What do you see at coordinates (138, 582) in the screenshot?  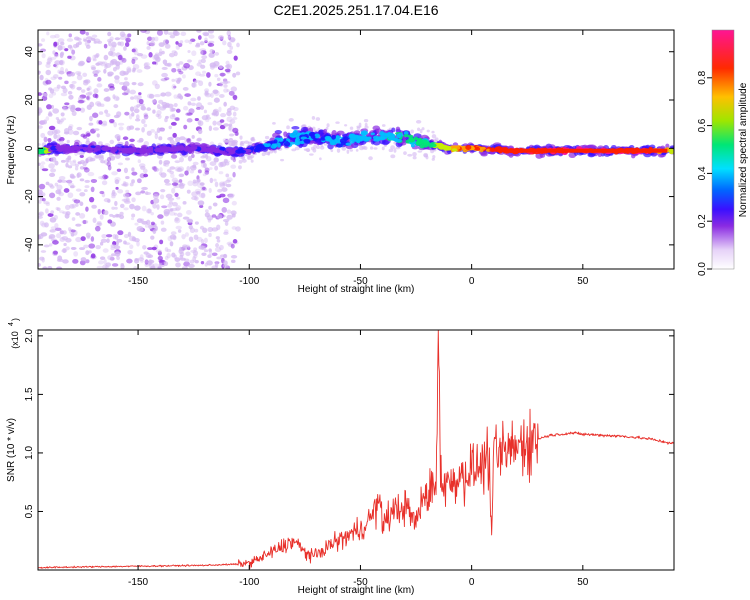 I see `snr-x-tick-label: -150` at bounding box center [138, 582].